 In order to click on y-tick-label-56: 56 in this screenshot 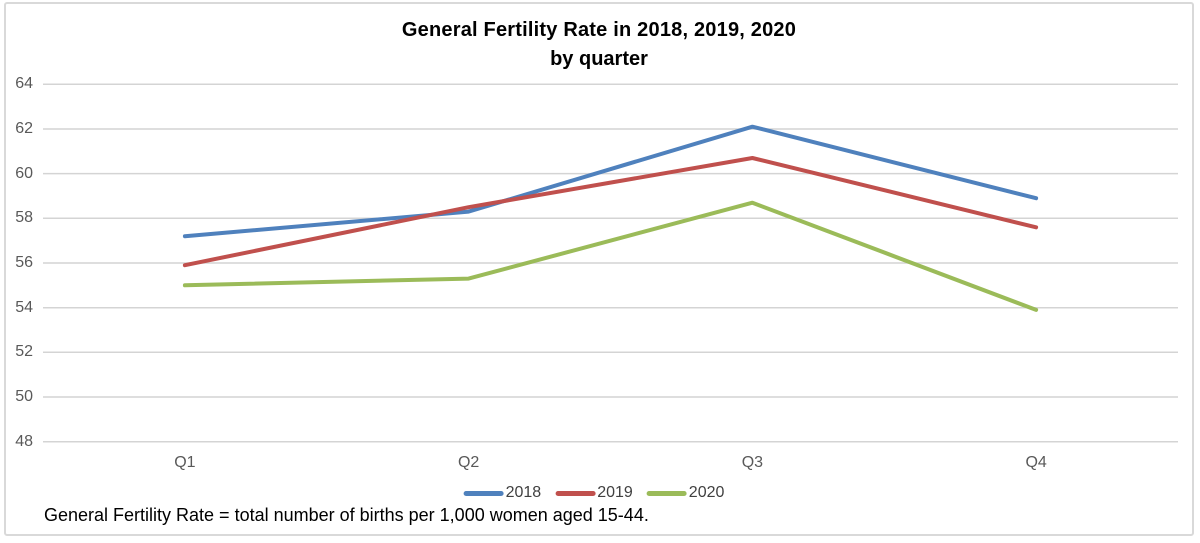, I will do `click(24, 262)`.